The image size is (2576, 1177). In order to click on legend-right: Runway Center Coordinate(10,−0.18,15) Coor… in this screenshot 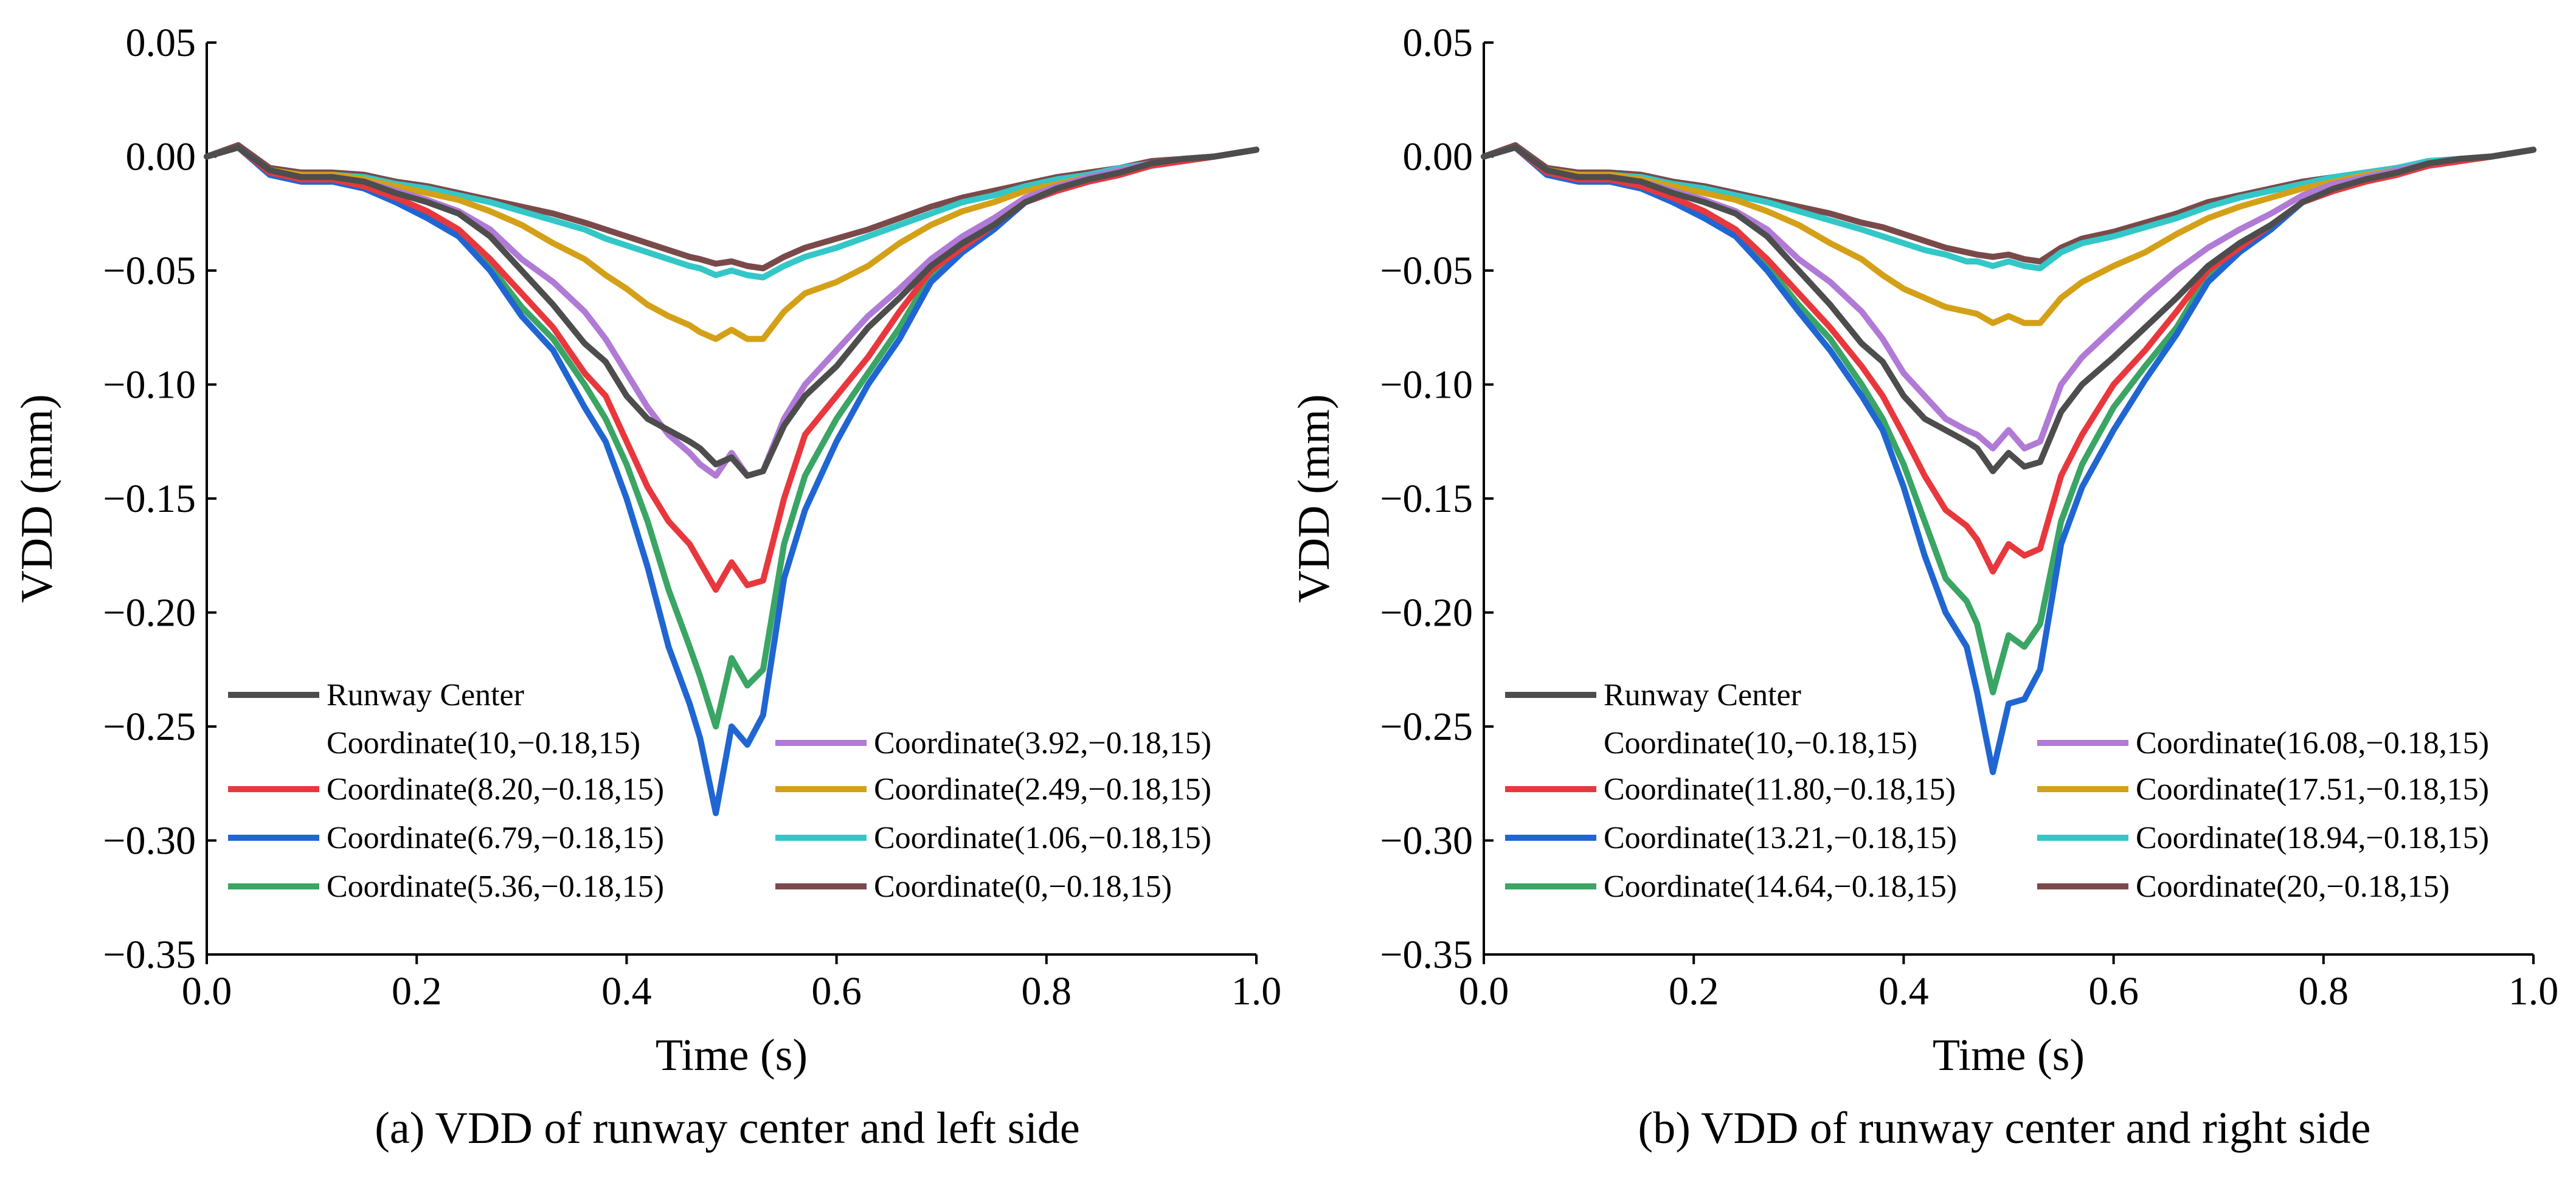, I will do `click(1997, 791)`.